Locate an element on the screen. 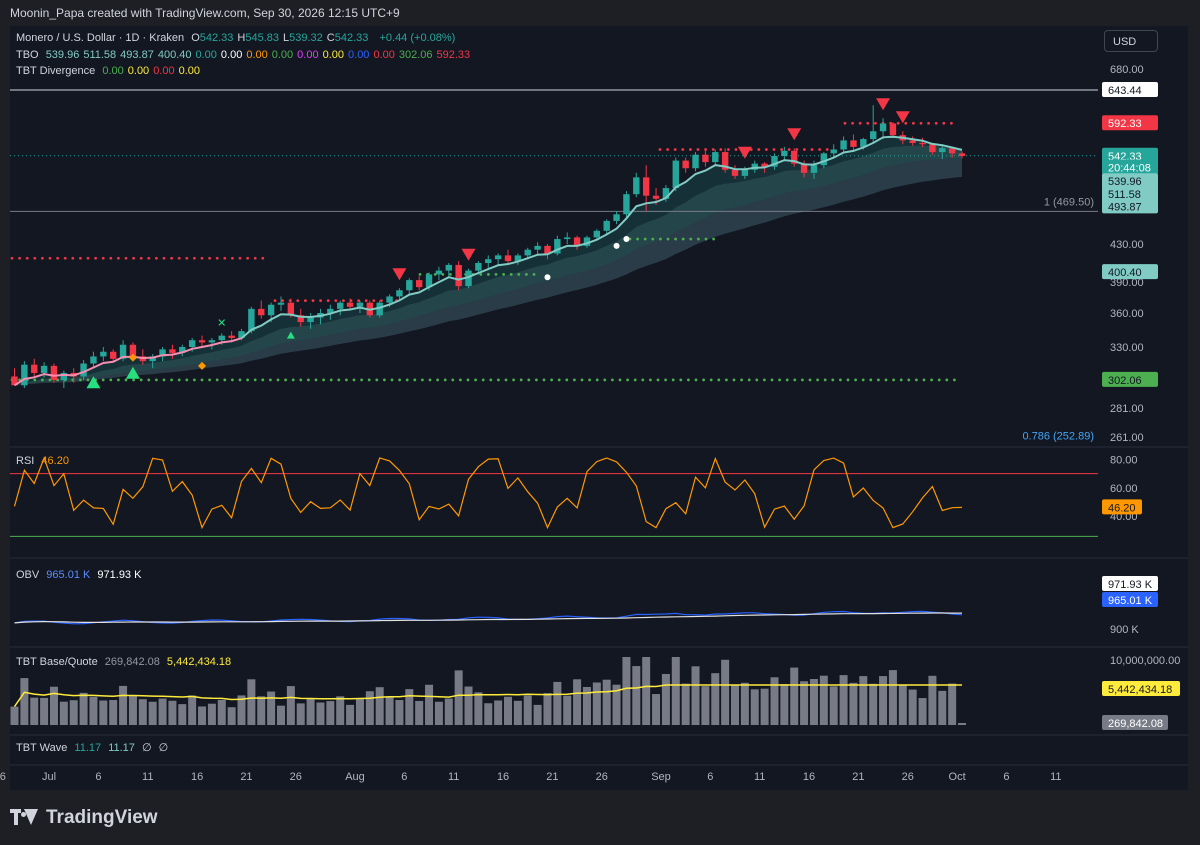 This screenshot has height=845, width=1200. tbo-value: 493.87 is located at coordinates (137, 55).